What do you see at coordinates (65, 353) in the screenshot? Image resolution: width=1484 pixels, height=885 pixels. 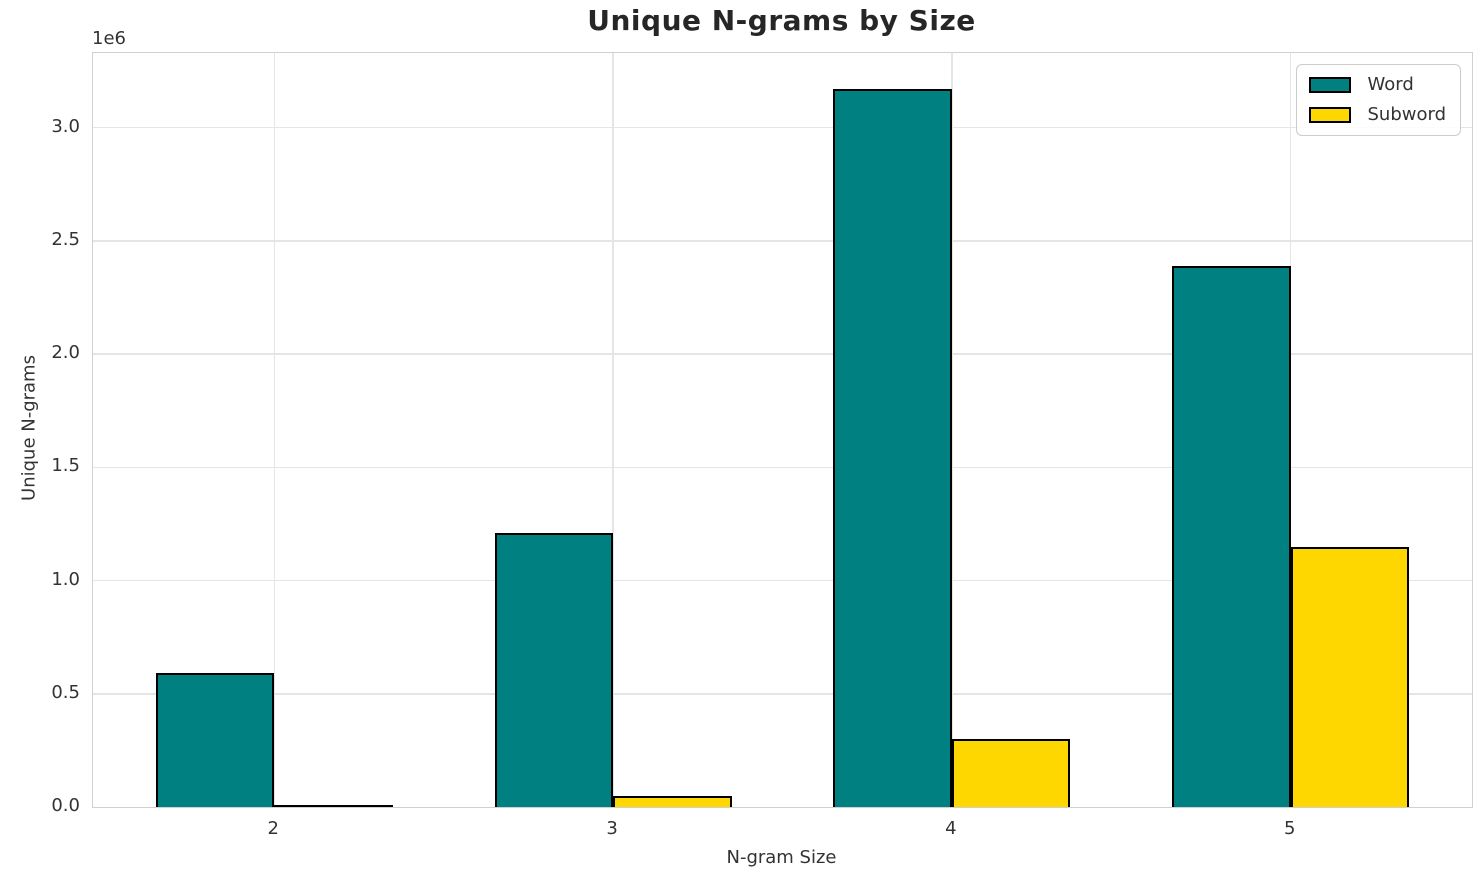 I see `y-tick-label: 2.0` at bounding box center [65, 353].